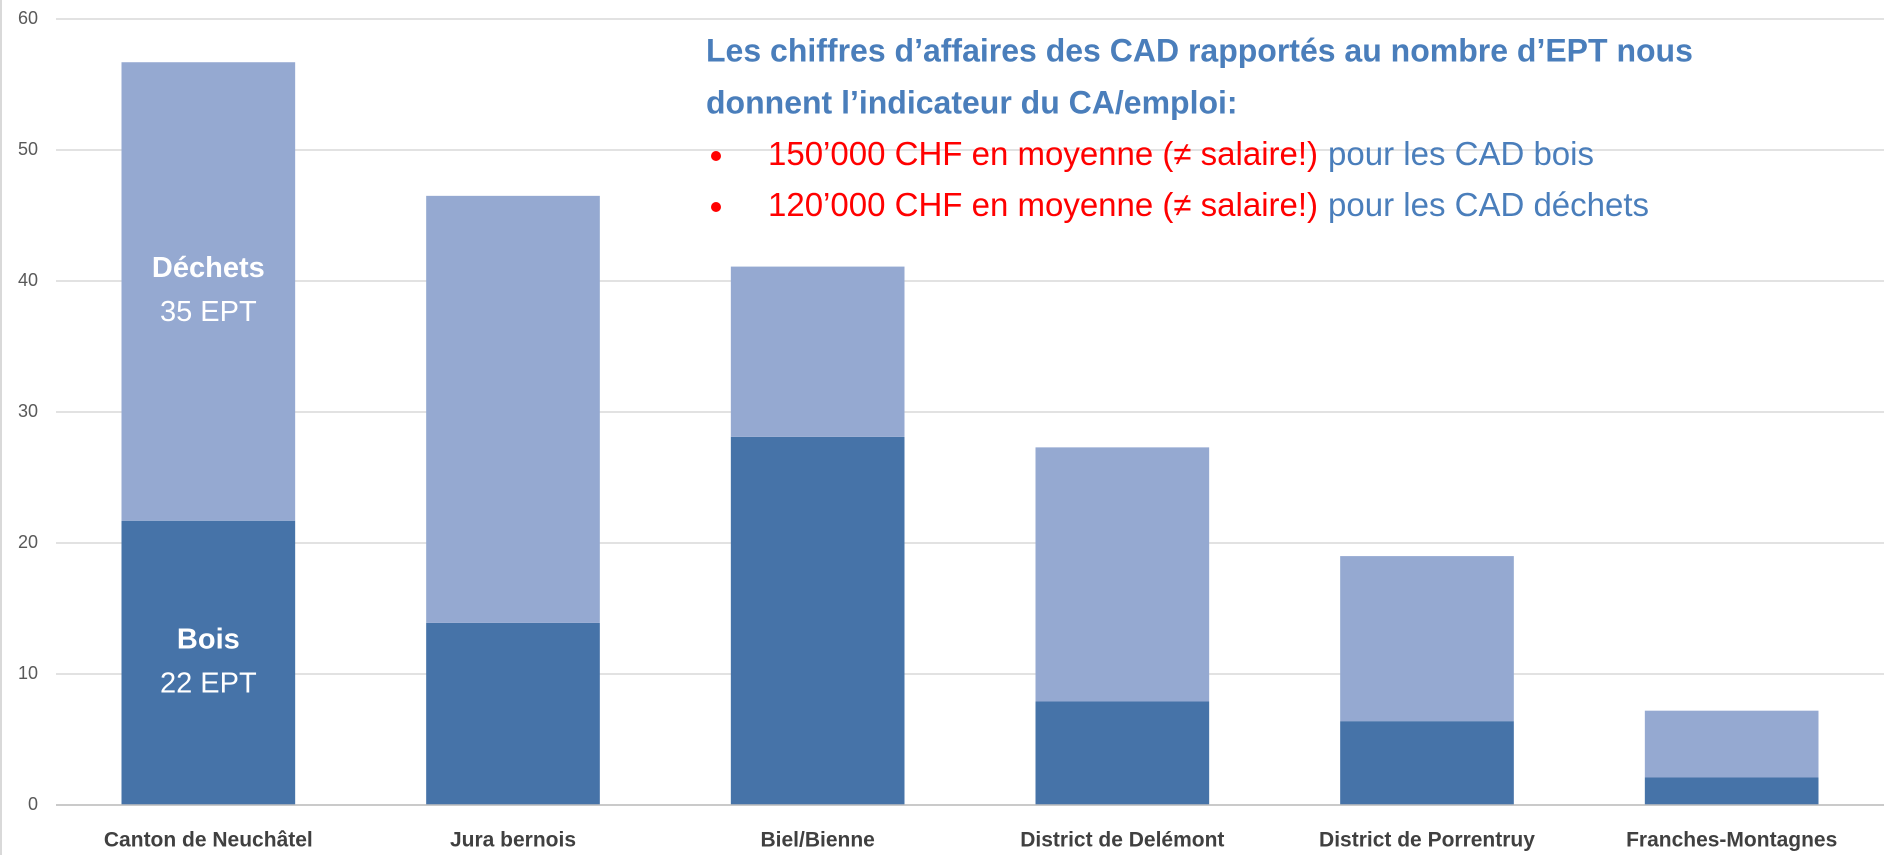 This screenshot has width=1884, height=855. Describe the element at coordinates (208, 312) in the screenshot. I see `value-label: 35 EPT` at that location.